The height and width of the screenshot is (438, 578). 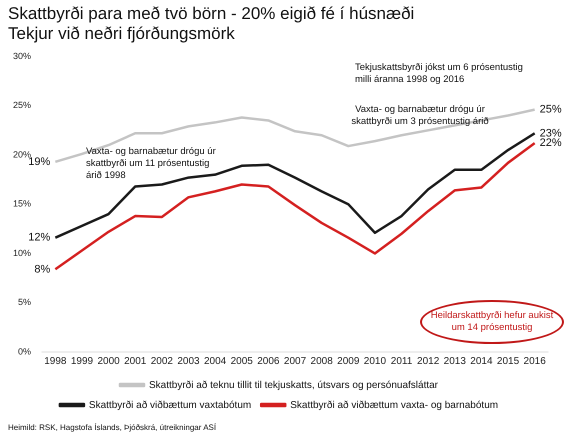 What do you see at coordinates (211, 14) in the screenshot?
I see `chart-title: Skattbyrði para með tvö börn - 20% eigið fé í húsnæði` at bounding box center [211, 14].